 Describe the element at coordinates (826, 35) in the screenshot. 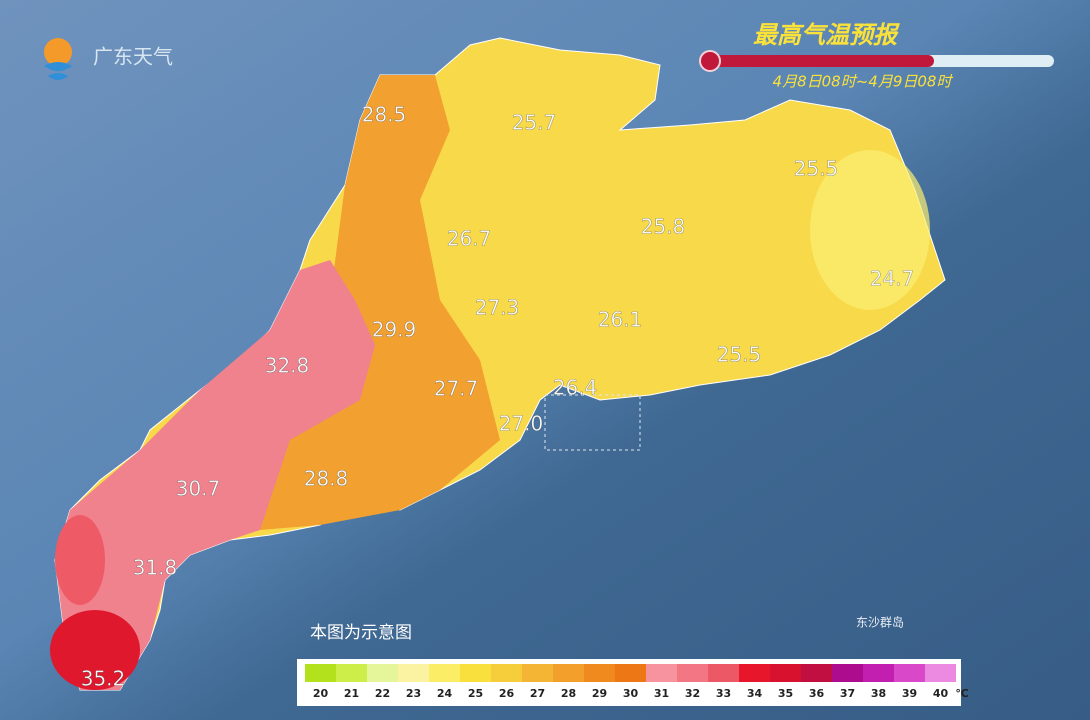

I see `title: 最高气温预报` at that location.